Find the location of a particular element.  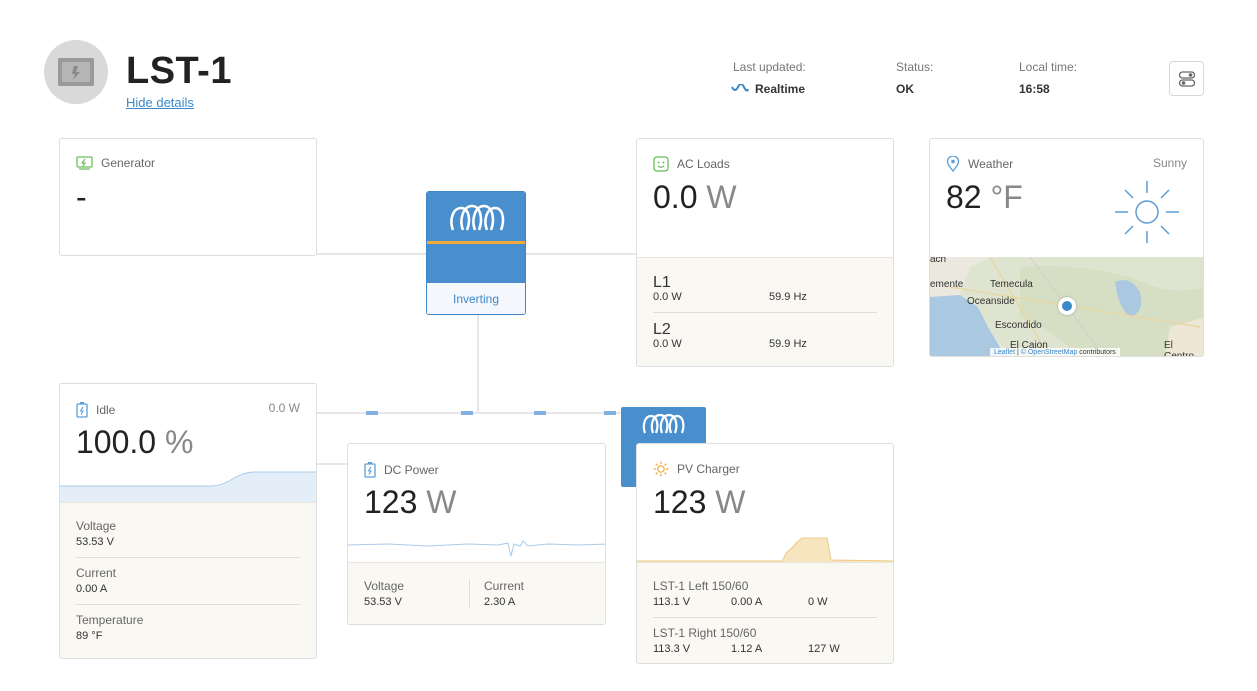

connector-battery-dcpower is located at coordinates (332, 464).